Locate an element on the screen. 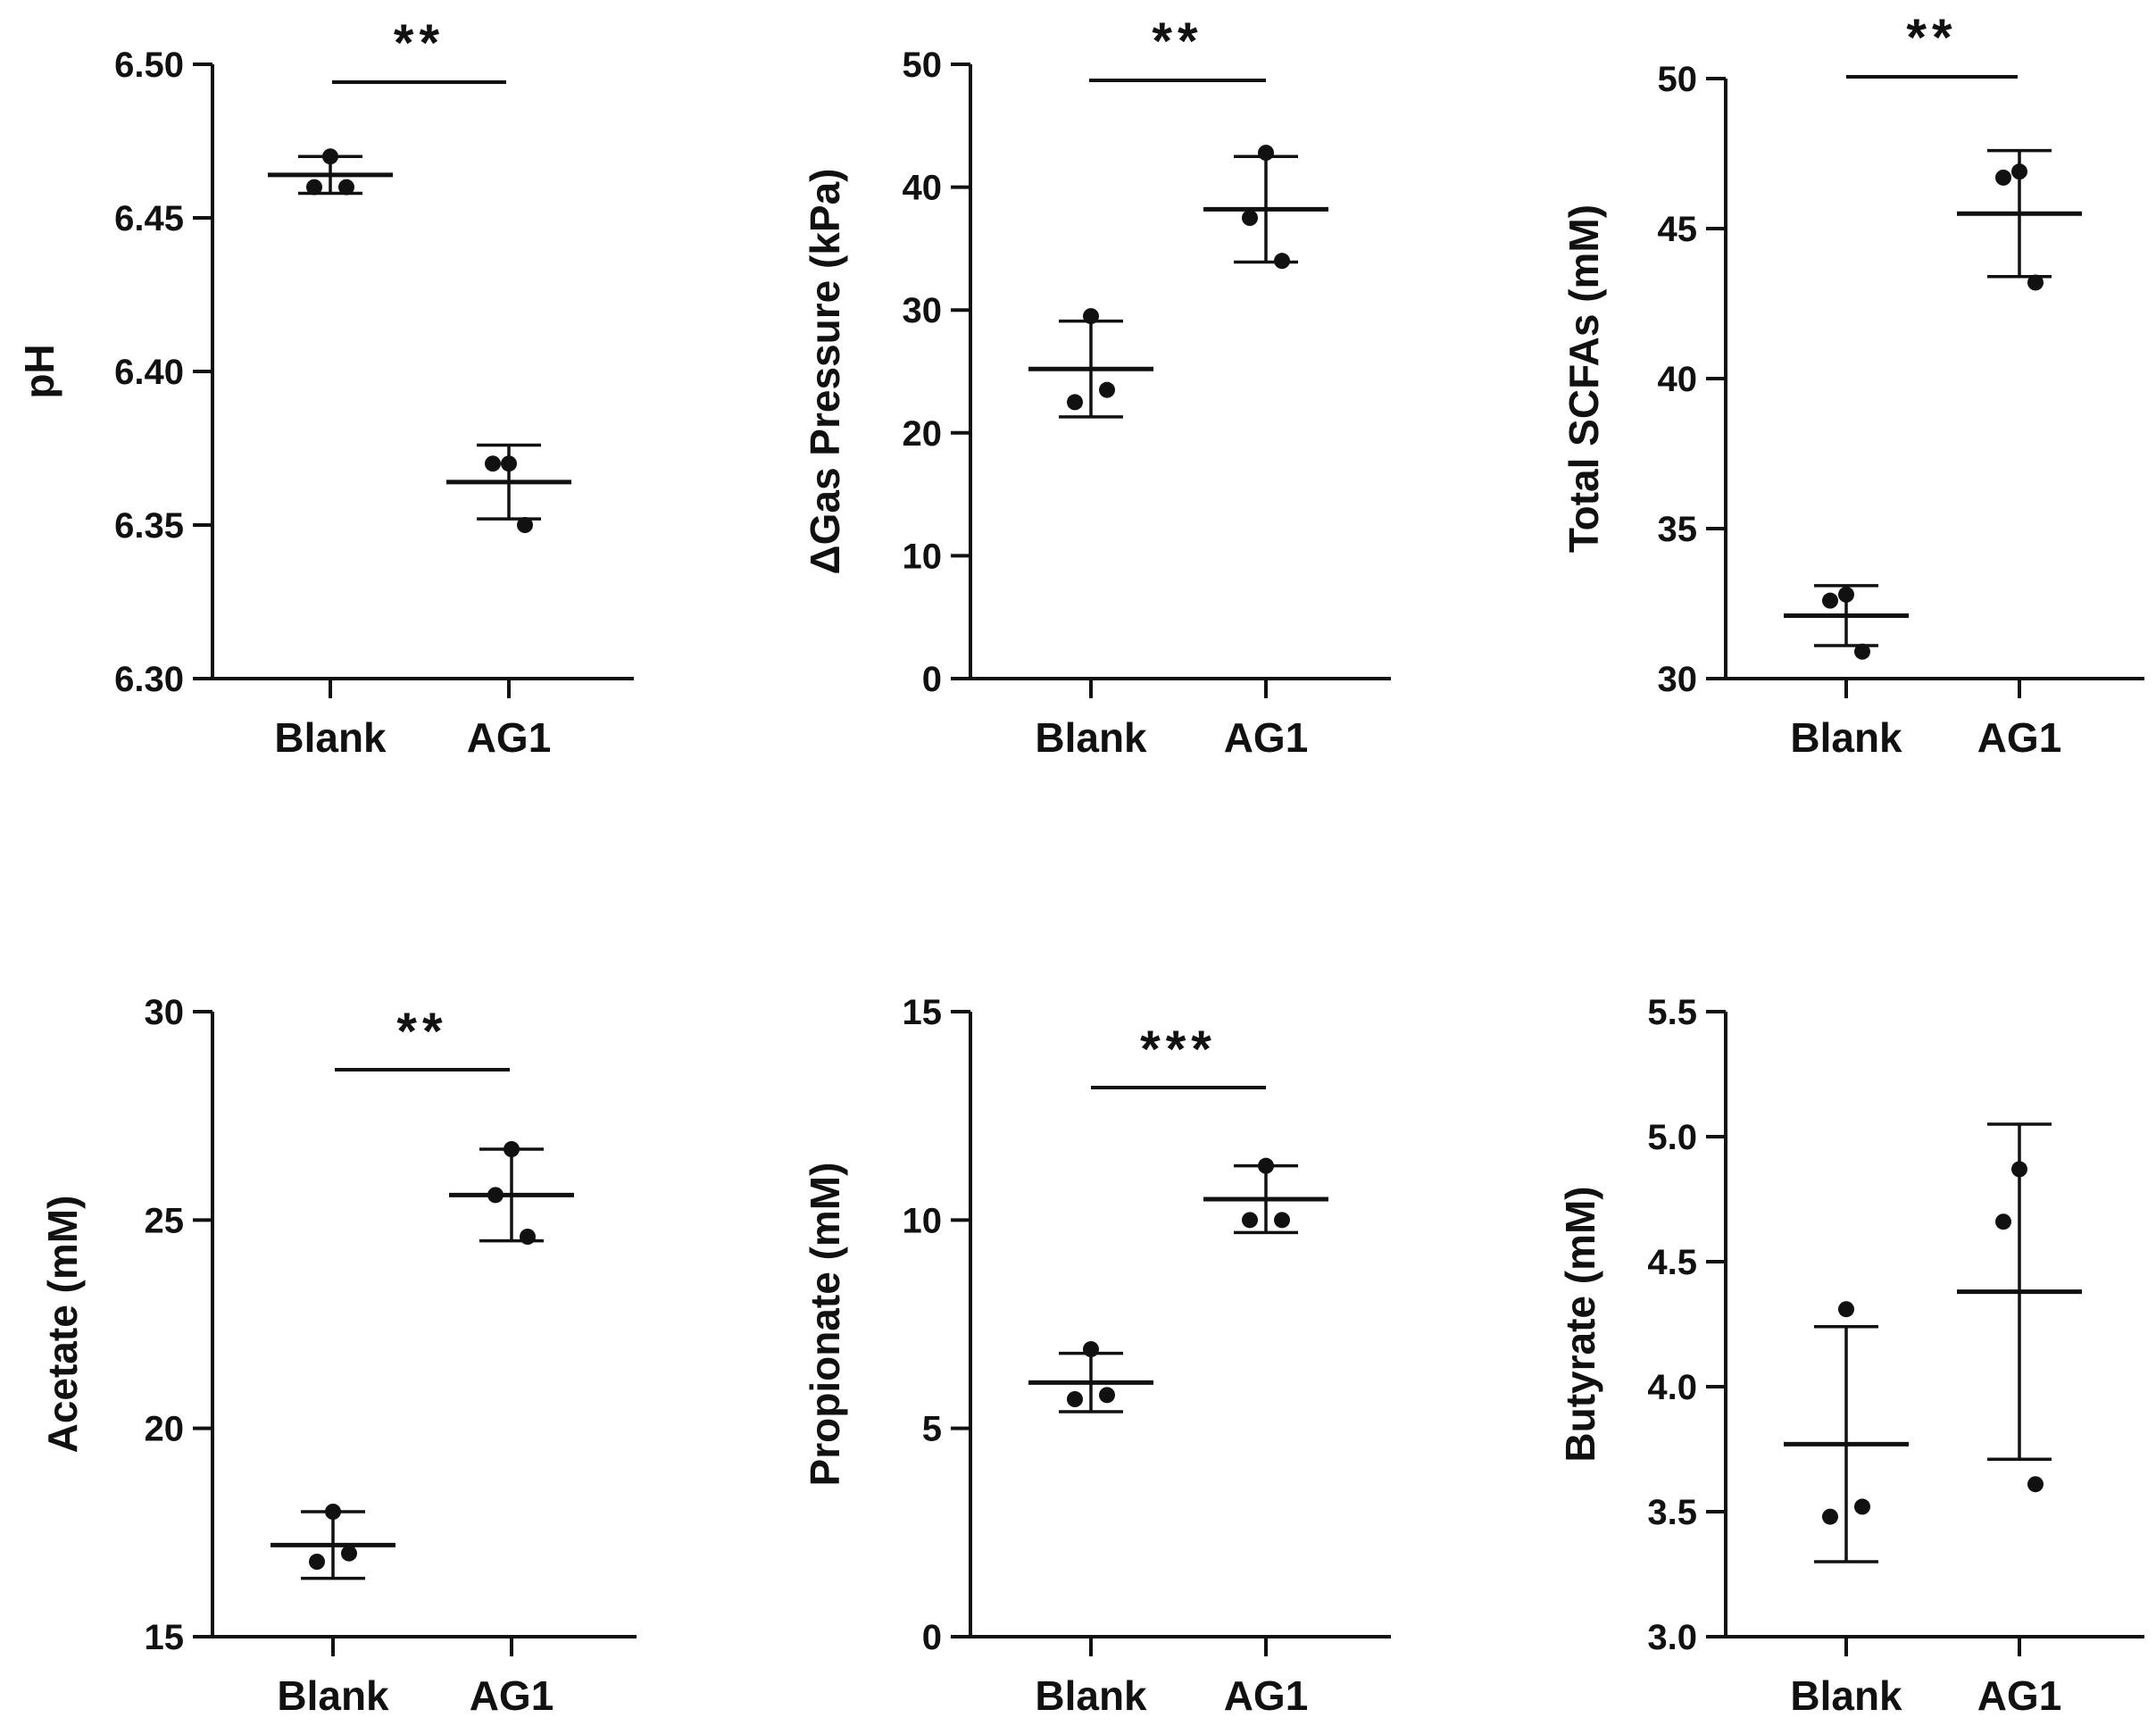 The width and height of the screenshot is (2156, 1726). y-tick-label: 3.5 is located at coordinates (1672, 1512).